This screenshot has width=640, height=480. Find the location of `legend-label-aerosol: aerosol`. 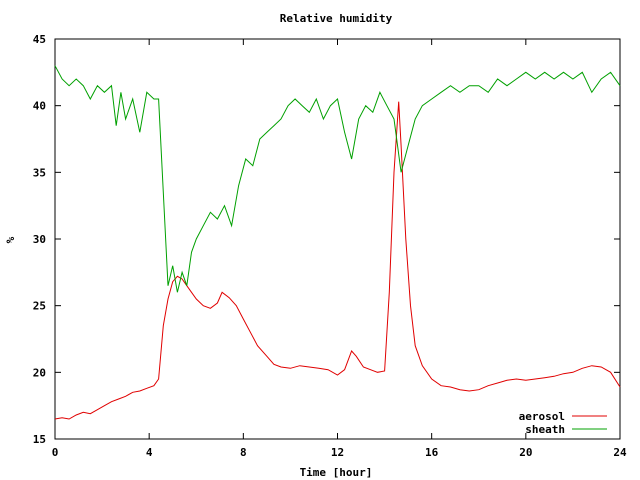

legend-label-aerosol: aerosol is located at coordinates (542, 416).